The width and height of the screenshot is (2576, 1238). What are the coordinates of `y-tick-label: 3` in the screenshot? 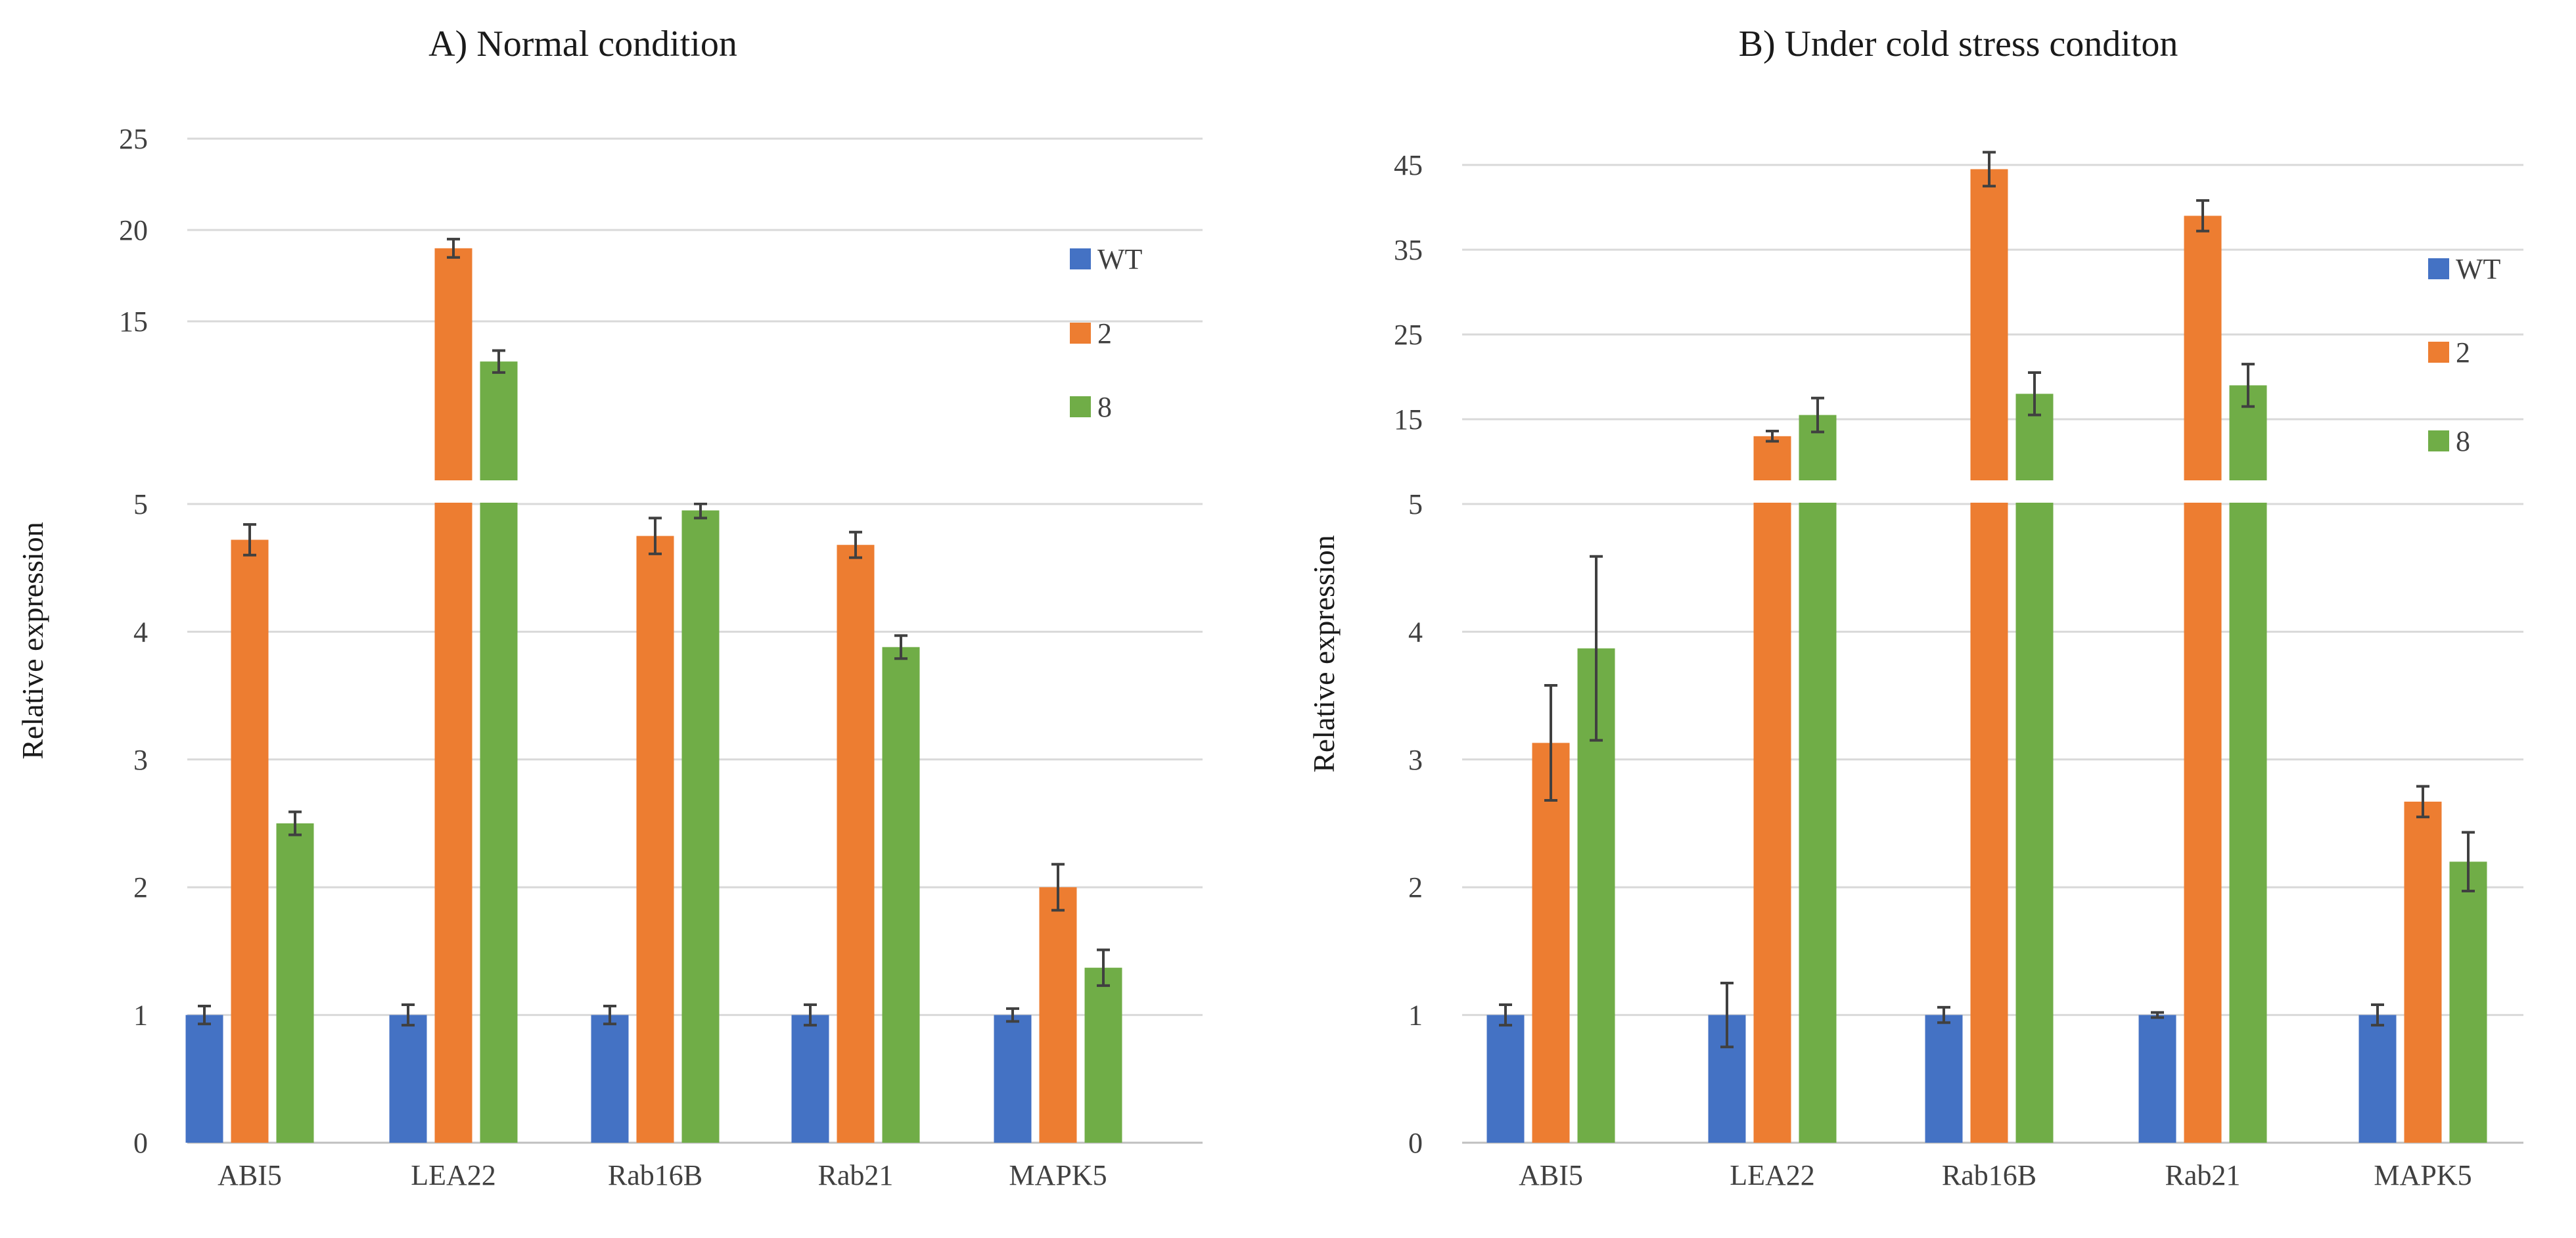 It's located at (1416, 760).